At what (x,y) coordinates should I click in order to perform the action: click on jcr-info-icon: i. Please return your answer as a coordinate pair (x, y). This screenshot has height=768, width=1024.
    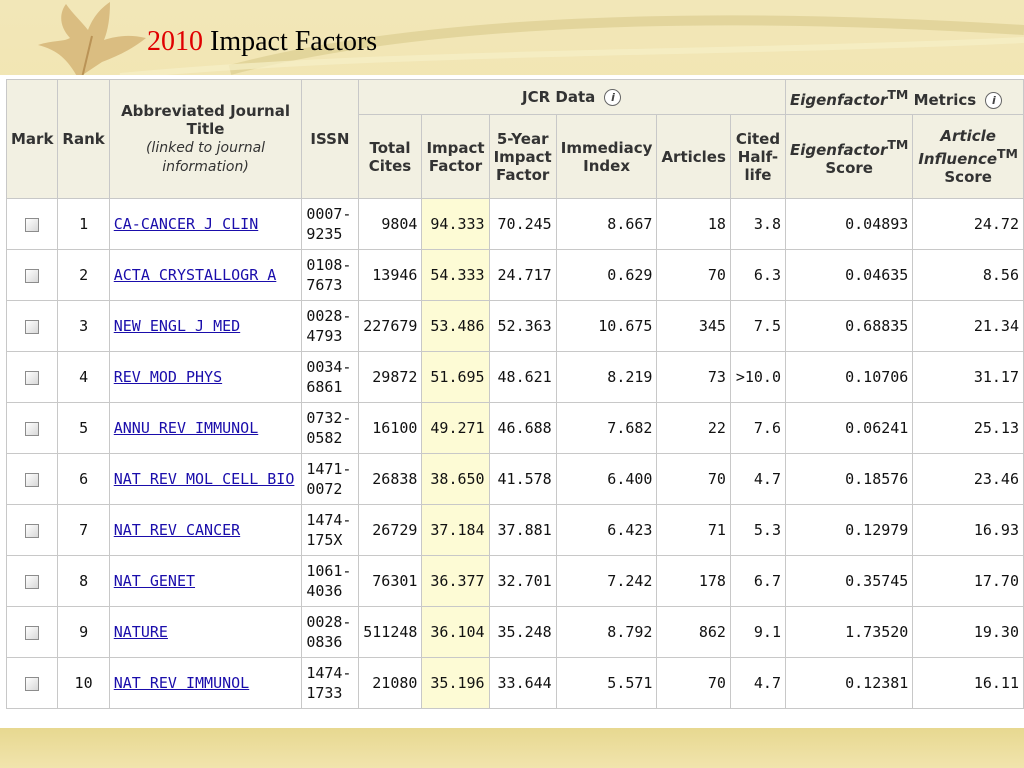
    Looking at the image, I should click on (613, 97).